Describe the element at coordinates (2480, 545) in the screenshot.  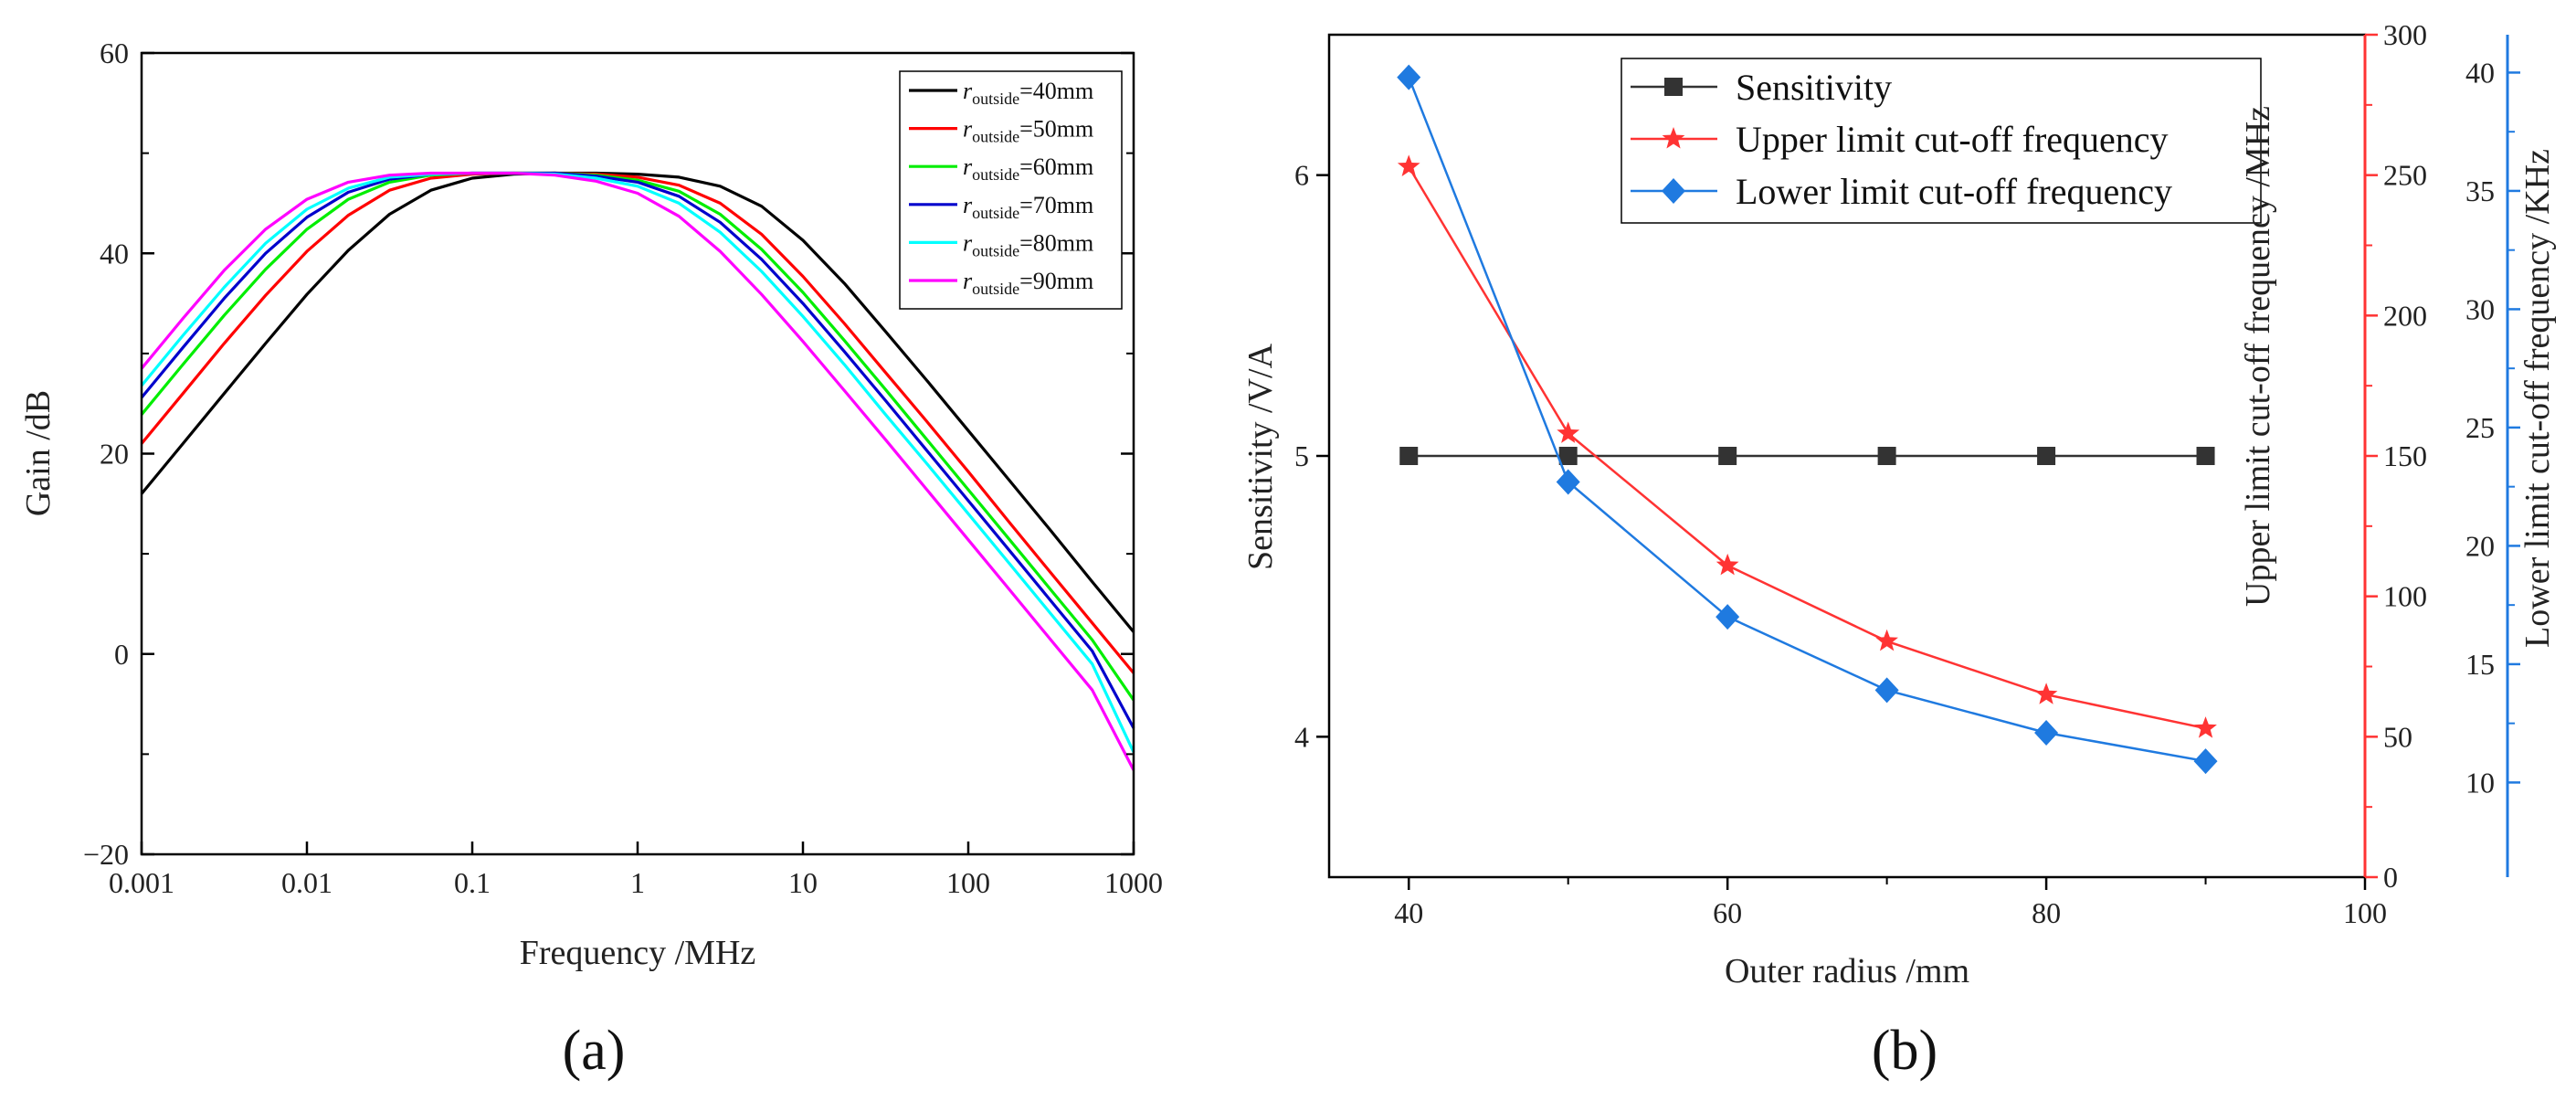
I see `panel-b-right2-tick-label: 20` at that location.